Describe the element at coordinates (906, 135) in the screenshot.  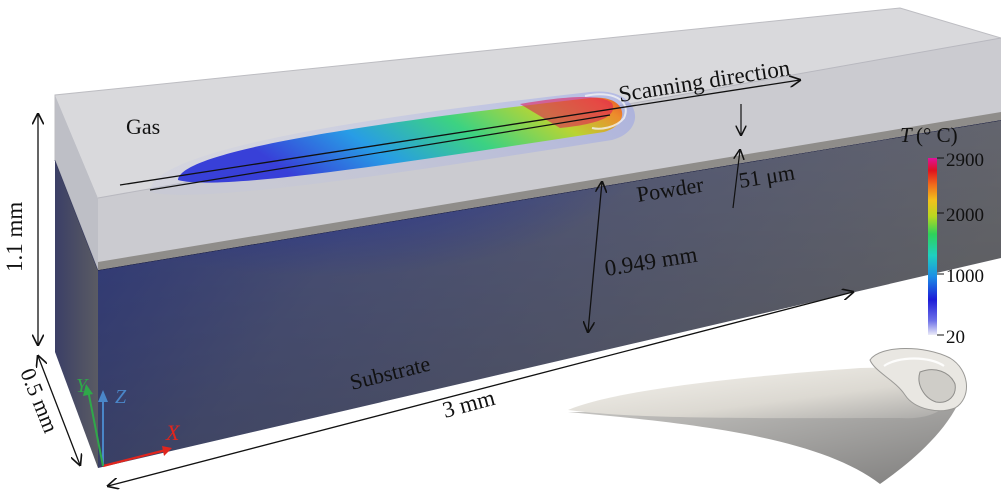
I see `colorbar-title-symbol: T` at that location.